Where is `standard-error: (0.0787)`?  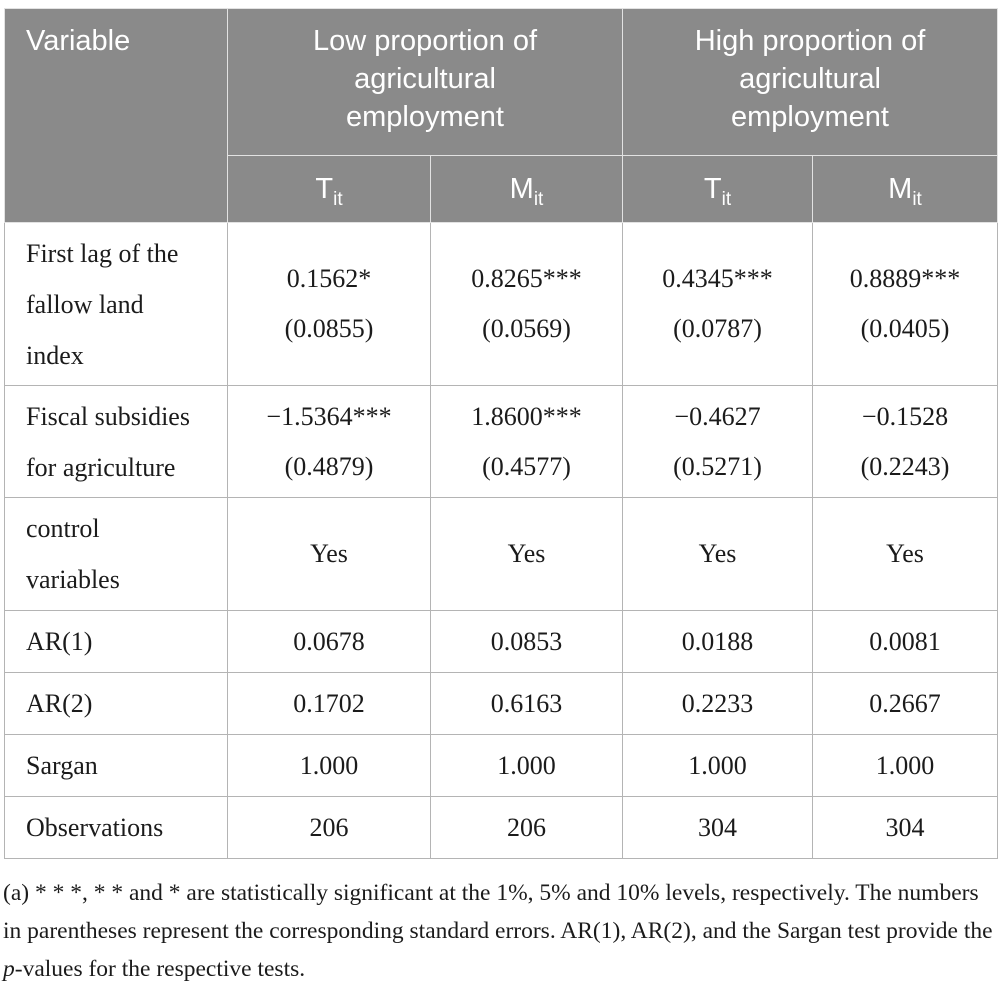
standard-error: (0.0787) is located at coordinates (717, 328).